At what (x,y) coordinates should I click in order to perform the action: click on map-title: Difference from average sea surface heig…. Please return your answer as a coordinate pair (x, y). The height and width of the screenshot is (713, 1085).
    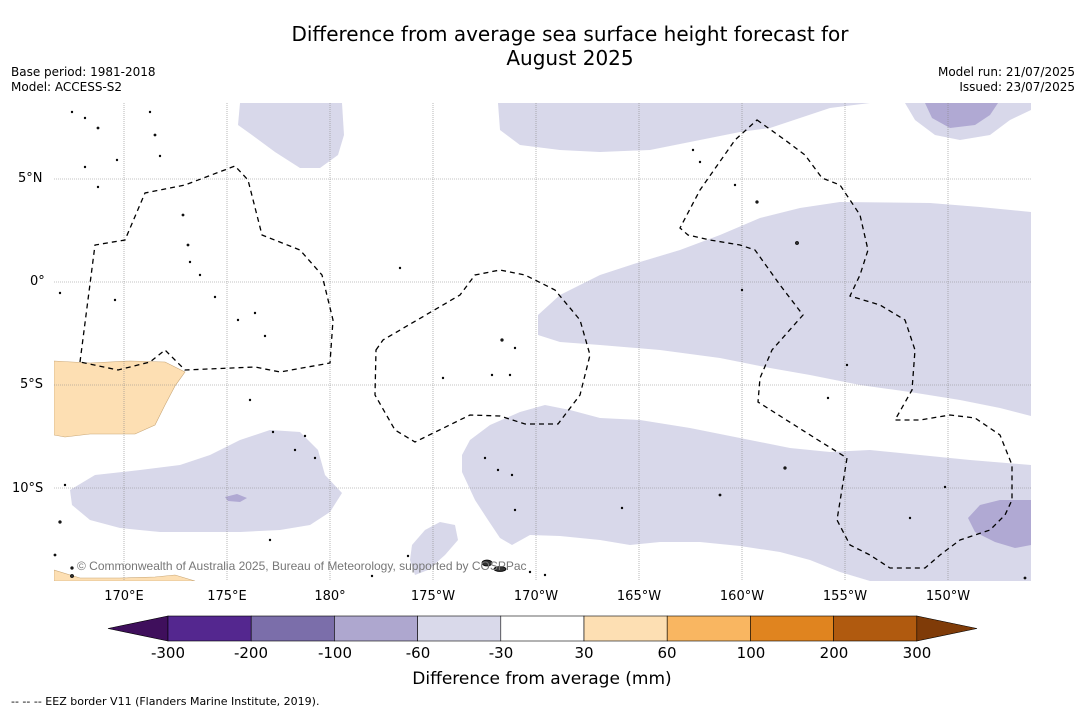
    Looking at the image, I should click on (542, 46).